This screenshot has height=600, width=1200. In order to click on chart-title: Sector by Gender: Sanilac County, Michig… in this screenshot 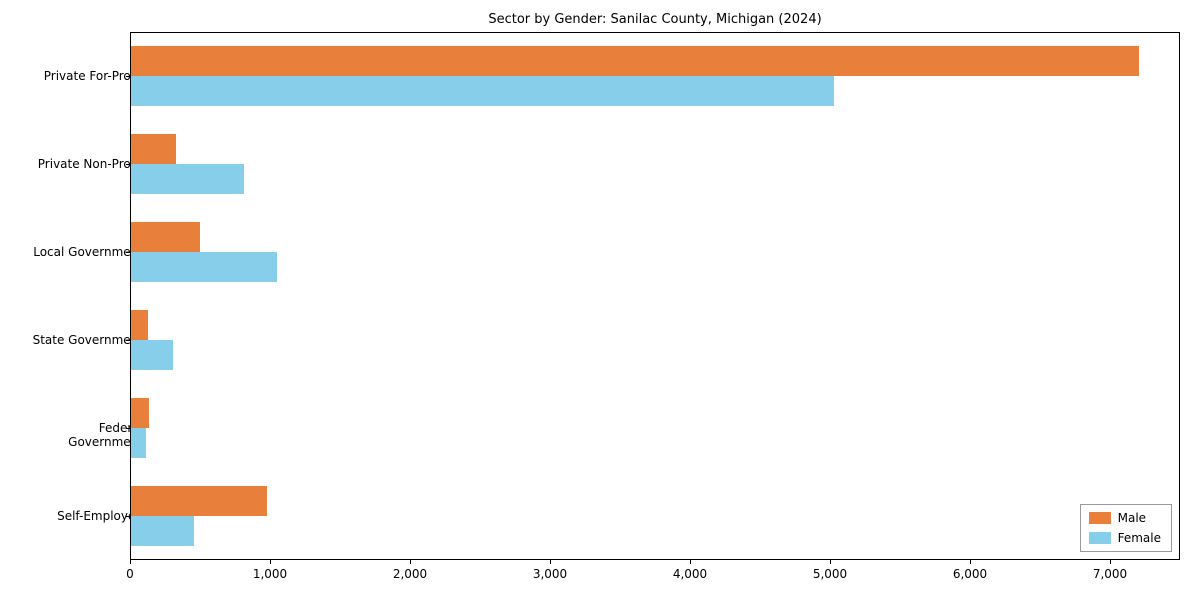, I will do `click(655, 19)`.